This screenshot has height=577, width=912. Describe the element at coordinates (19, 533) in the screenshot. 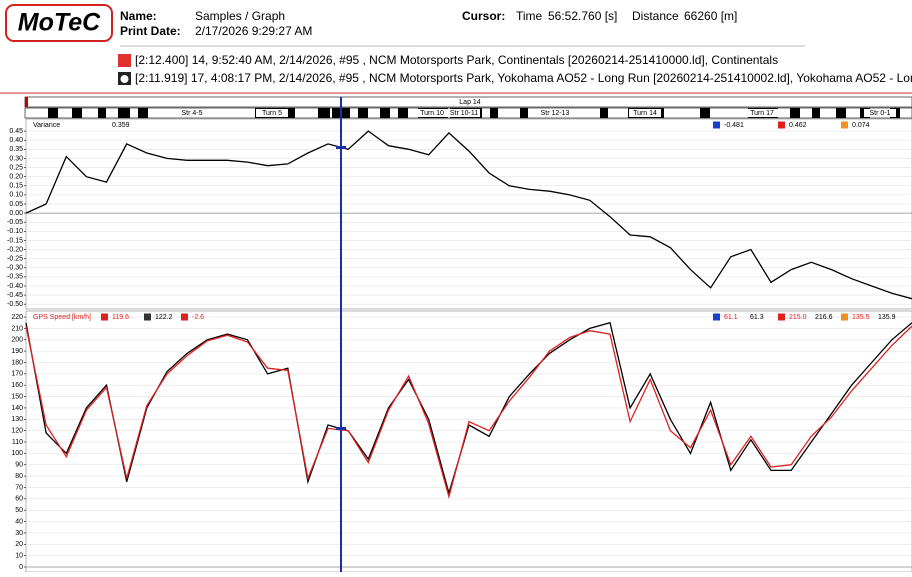

I see `y-tick-label: 30` at that location.